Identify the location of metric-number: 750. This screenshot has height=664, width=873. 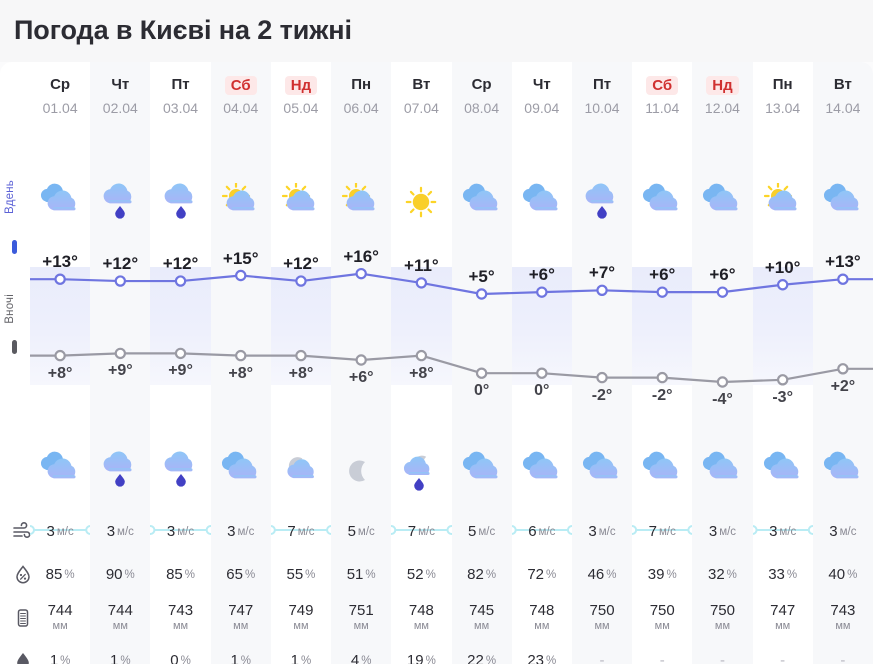
(722, 610).